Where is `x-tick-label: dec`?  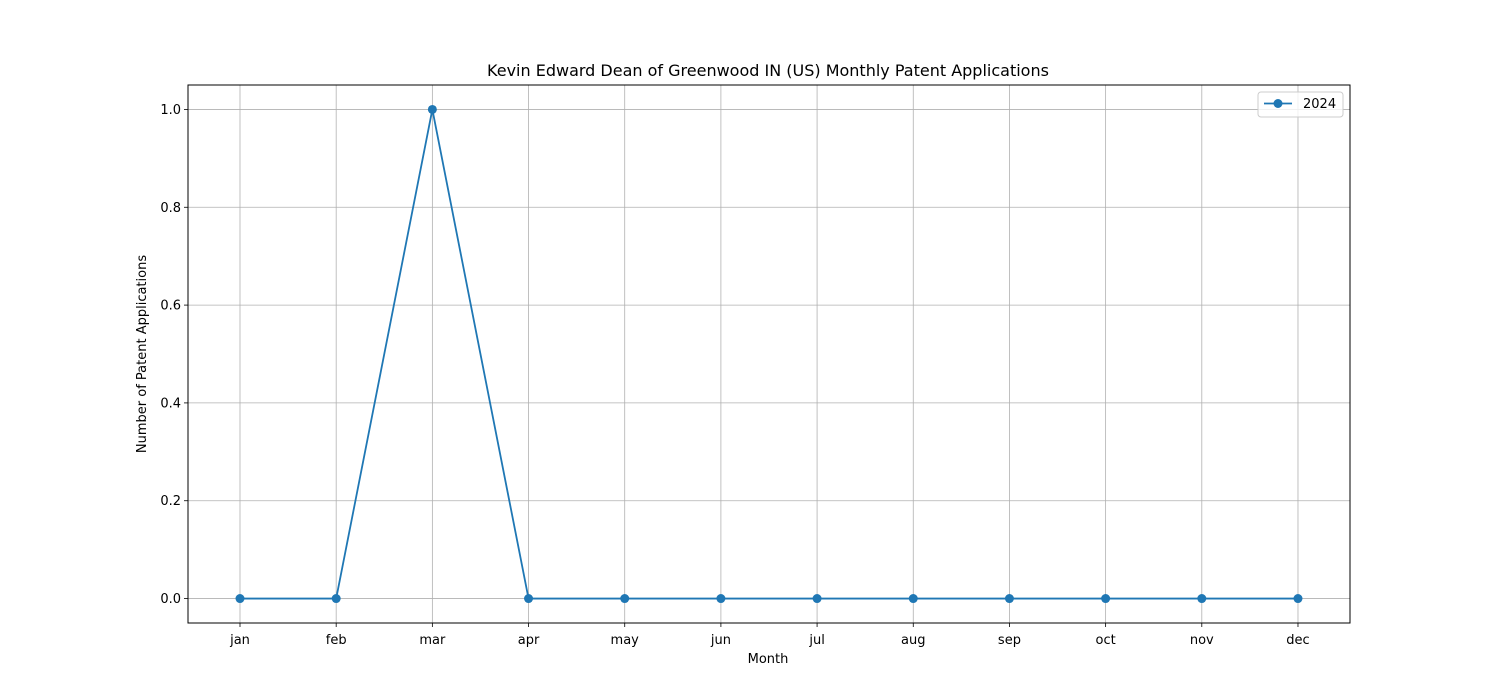
x-tick-label: dec is located at coordinates (1297, 640).